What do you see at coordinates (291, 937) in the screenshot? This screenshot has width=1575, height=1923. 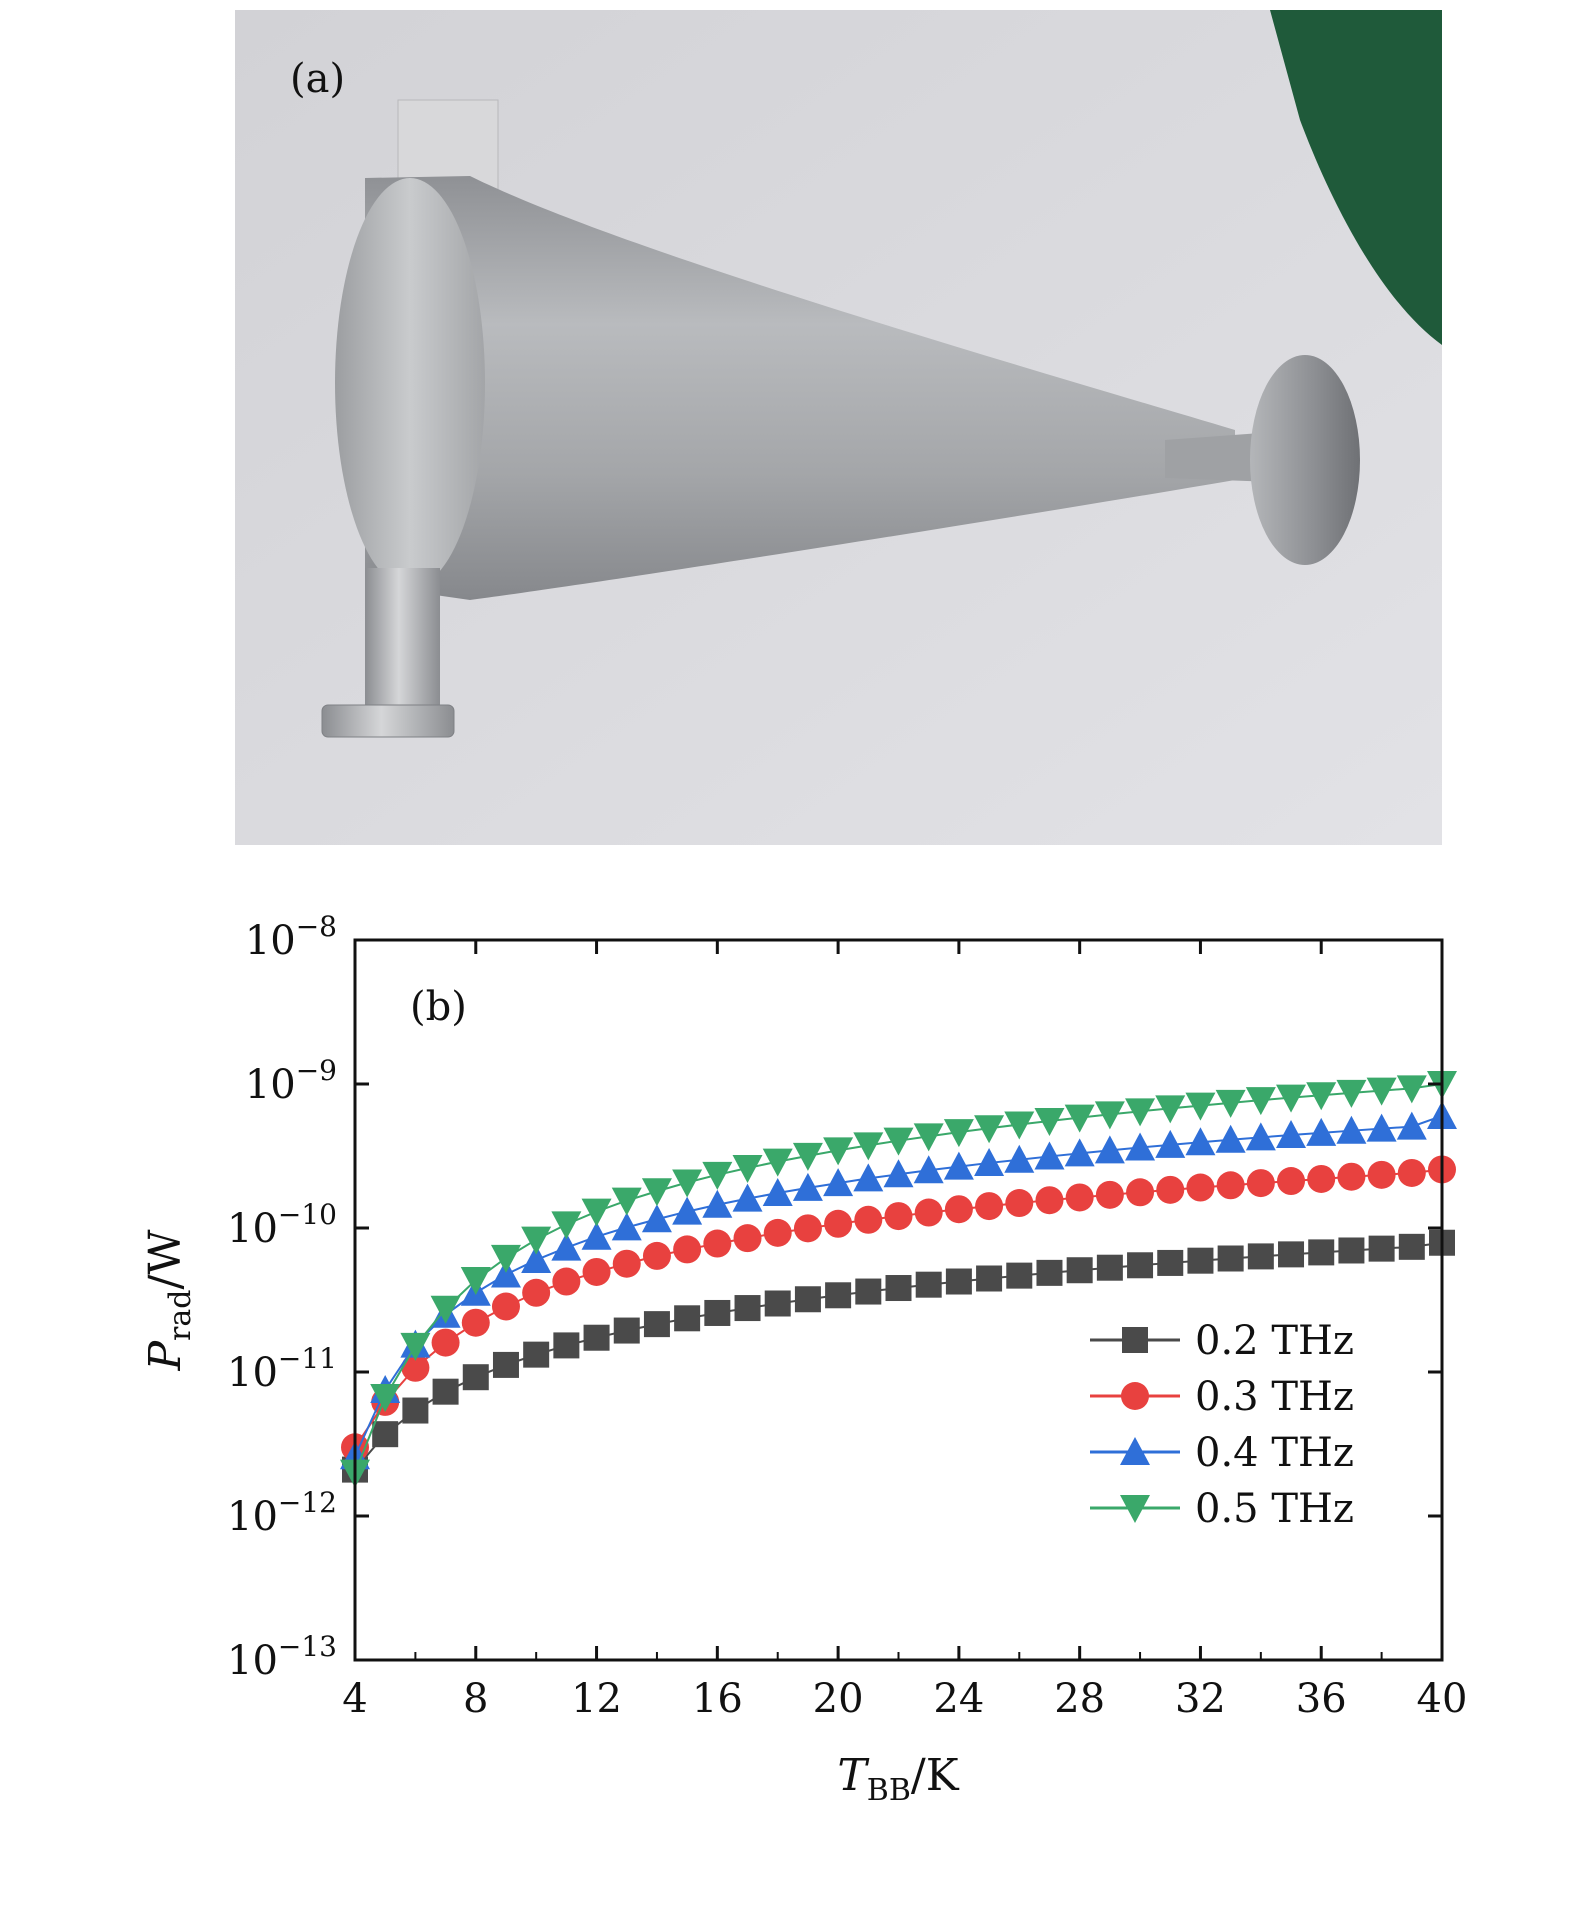 I see `y-tick-label: 10−8` at bounding box center [291, 937].